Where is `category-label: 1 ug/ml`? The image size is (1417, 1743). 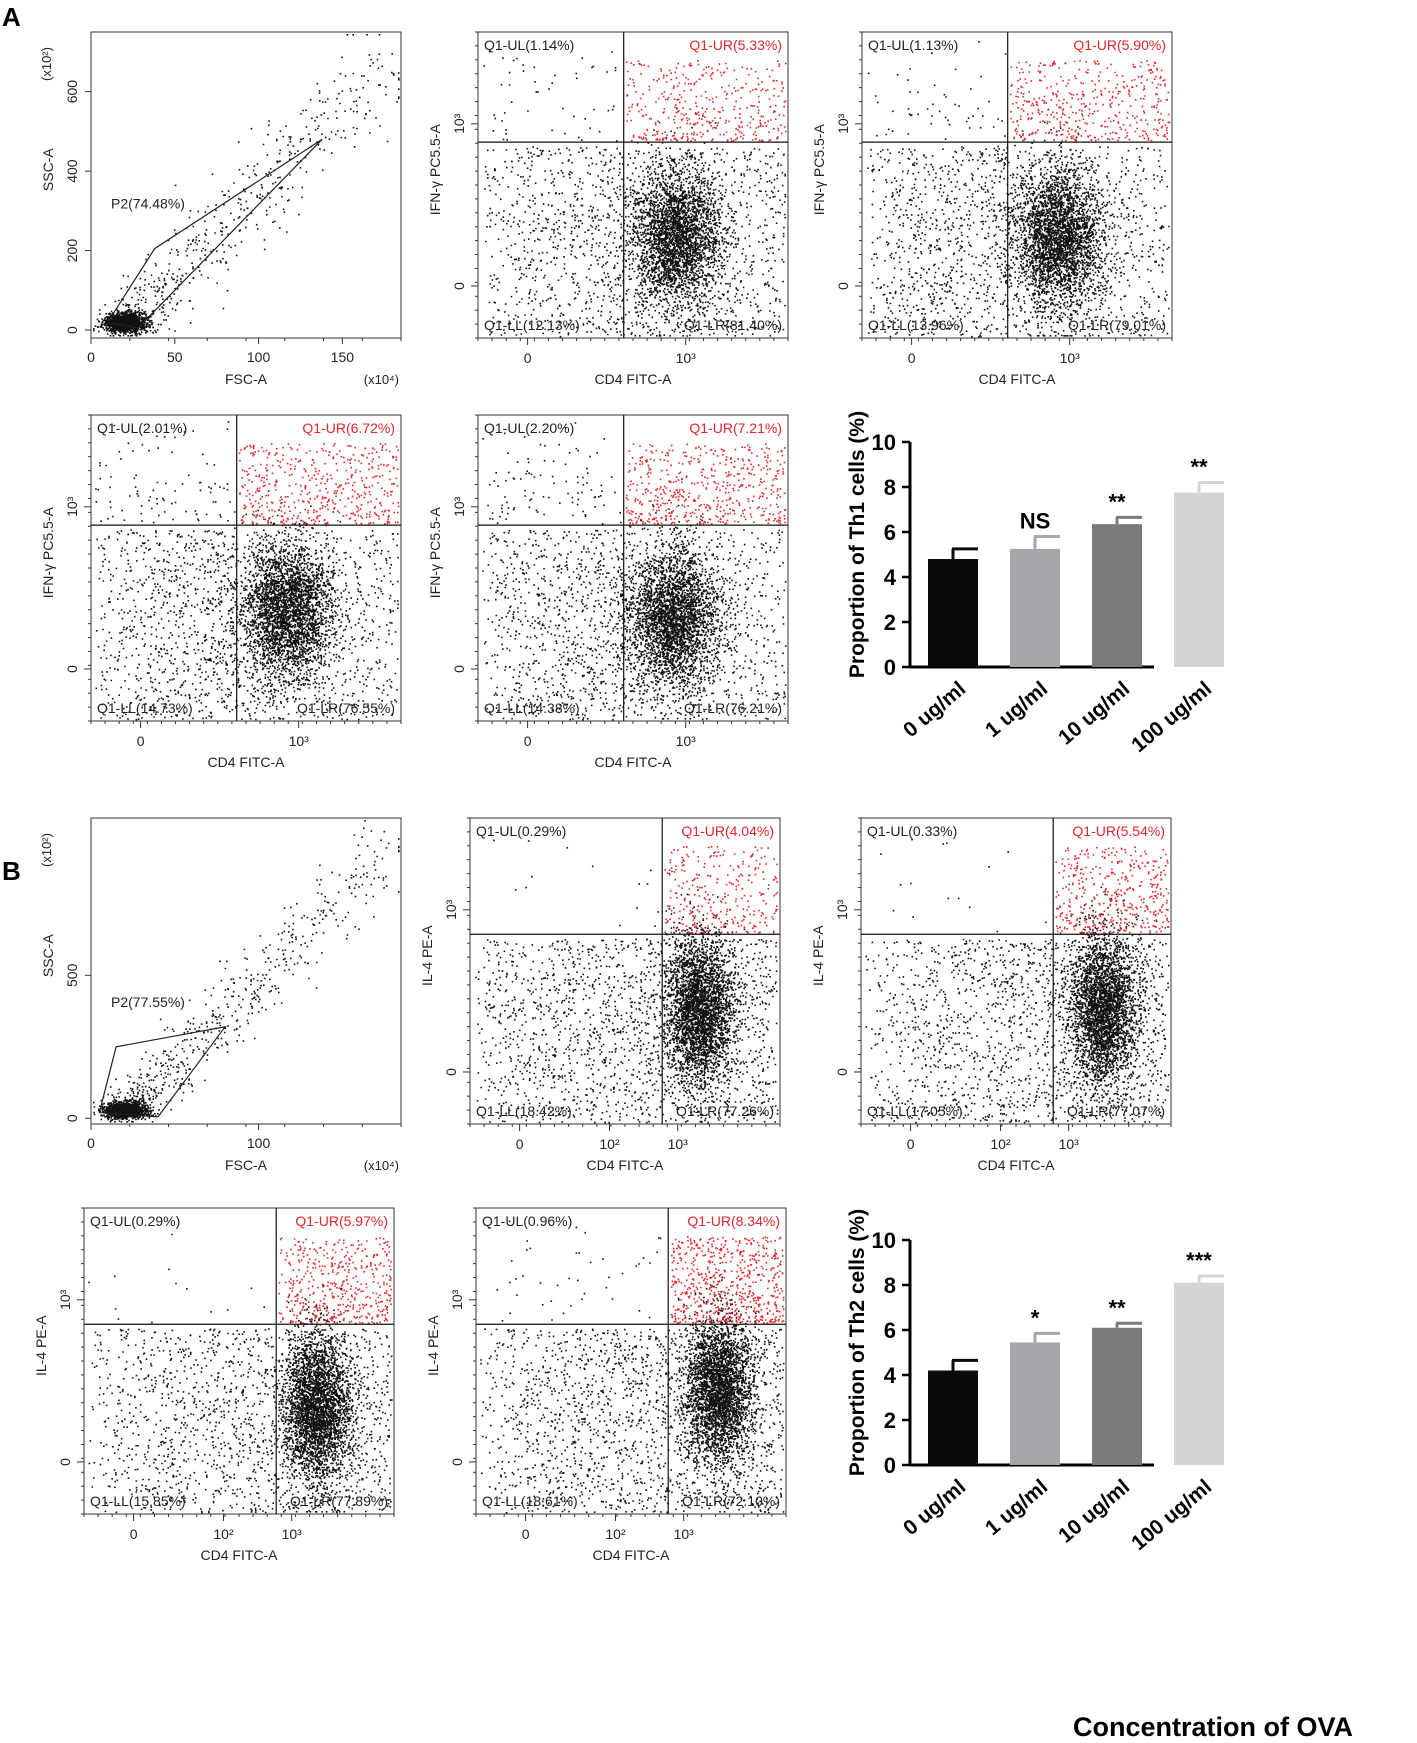 category-label: 1 ug/ml is located at coordinates (1016, 1507).